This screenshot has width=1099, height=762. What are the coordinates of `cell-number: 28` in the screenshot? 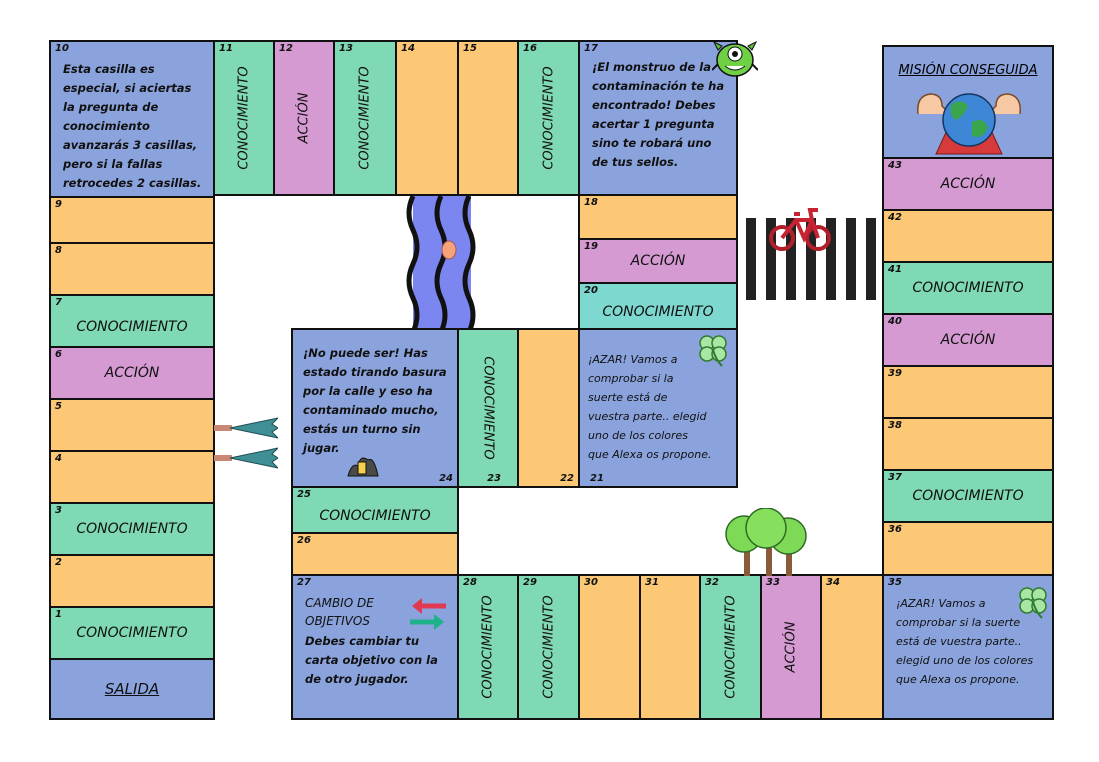 It's located at (470, 582).